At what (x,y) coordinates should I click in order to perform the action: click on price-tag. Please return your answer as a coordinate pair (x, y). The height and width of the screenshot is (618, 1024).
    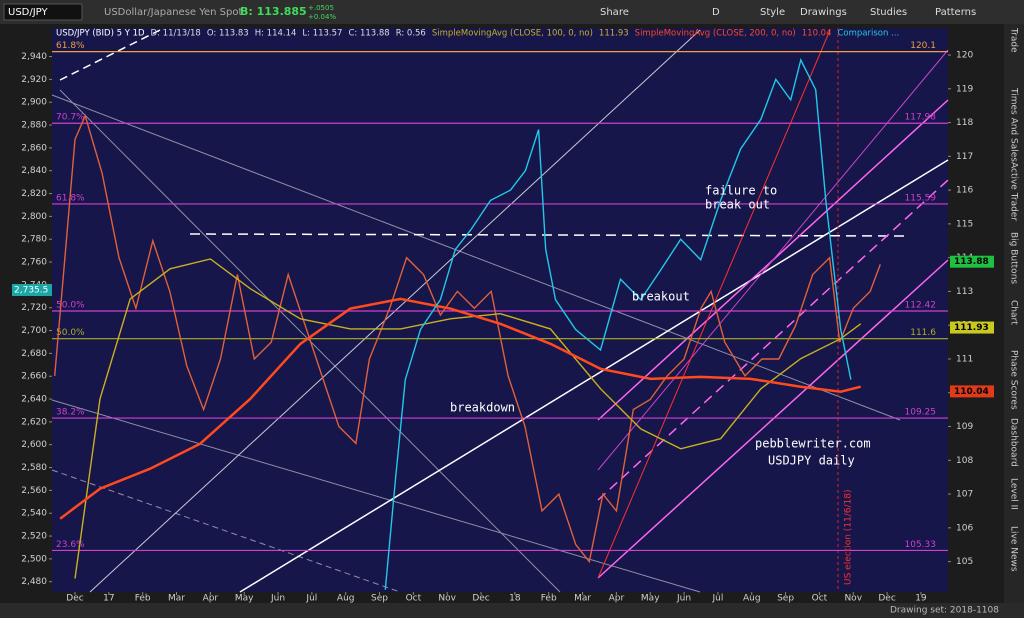
    Looking at the image, I should click on (972, 327).